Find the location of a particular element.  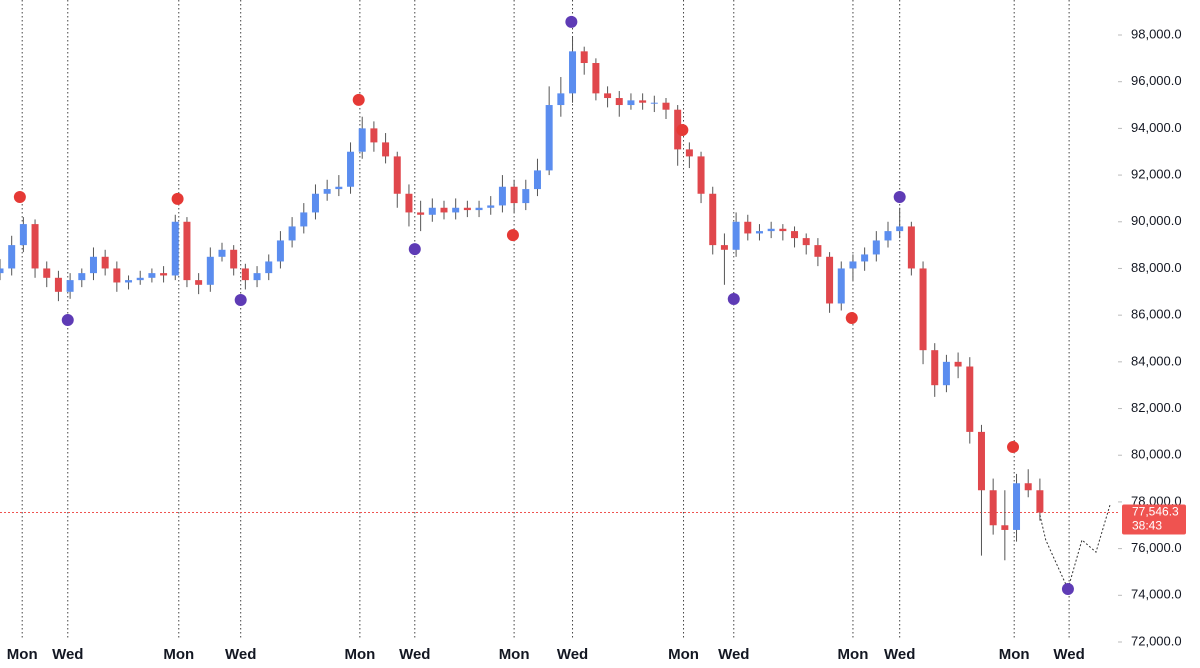

y-tick-label: 96,000.0 is located at coordinates (1156, 80).